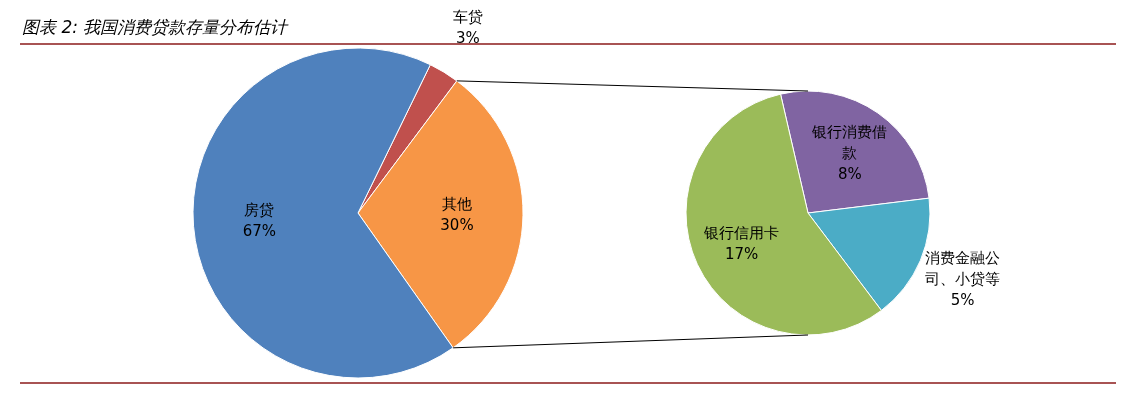  What do you see at coordinates (456, 203) in the screenshot?
I see `slice-label: 其他` at bounding box center [456, 203].